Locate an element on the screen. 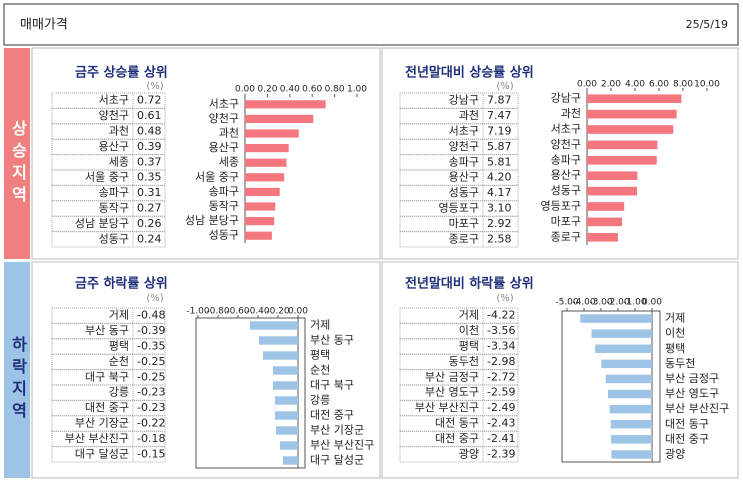  table-name: 광양 is located at coordinates (469, 453).